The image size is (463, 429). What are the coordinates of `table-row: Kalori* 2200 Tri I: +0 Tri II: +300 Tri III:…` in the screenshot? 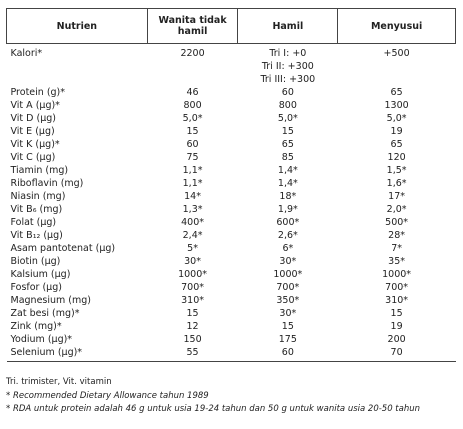 It's located at (231, 65).